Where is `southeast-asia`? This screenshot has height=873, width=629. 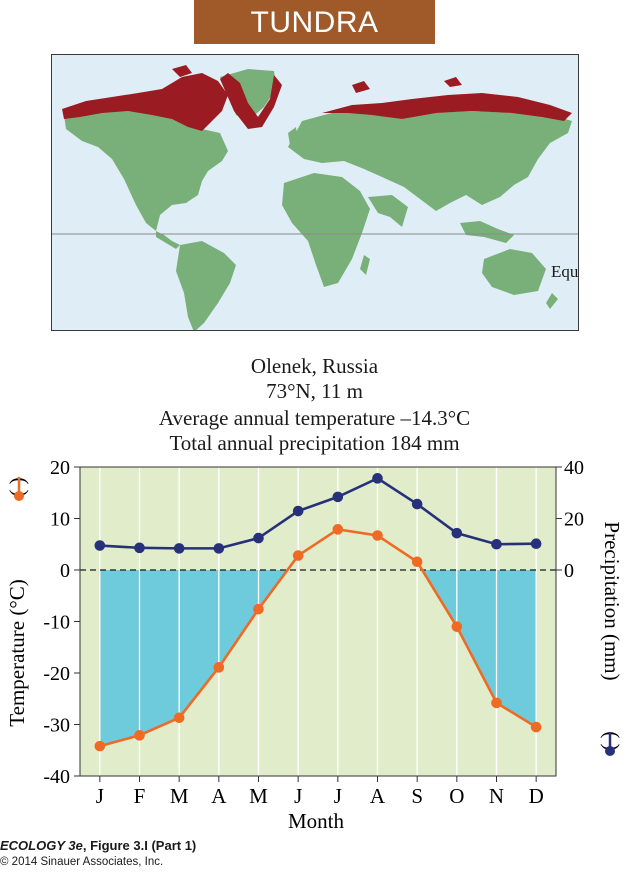 southeast-asia is located at coordinates (487, 232).